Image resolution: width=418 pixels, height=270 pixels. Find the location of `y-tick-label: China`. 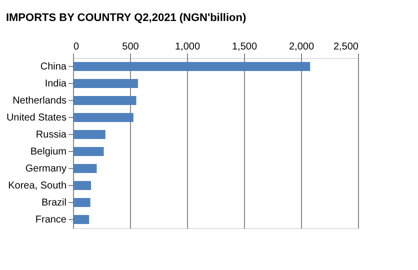

y-tick-label: China is located at coordinates (53, 67).